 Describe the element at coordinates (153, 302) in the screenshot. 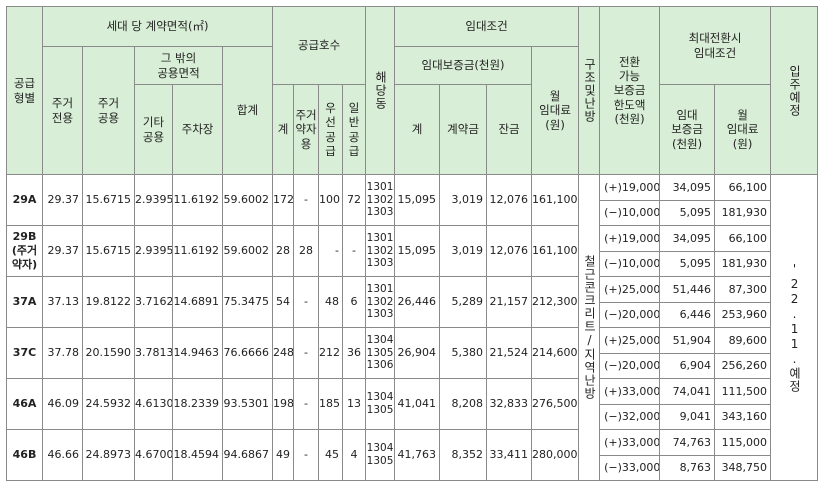

I see `cell-other-common: 3.7162` at that location.